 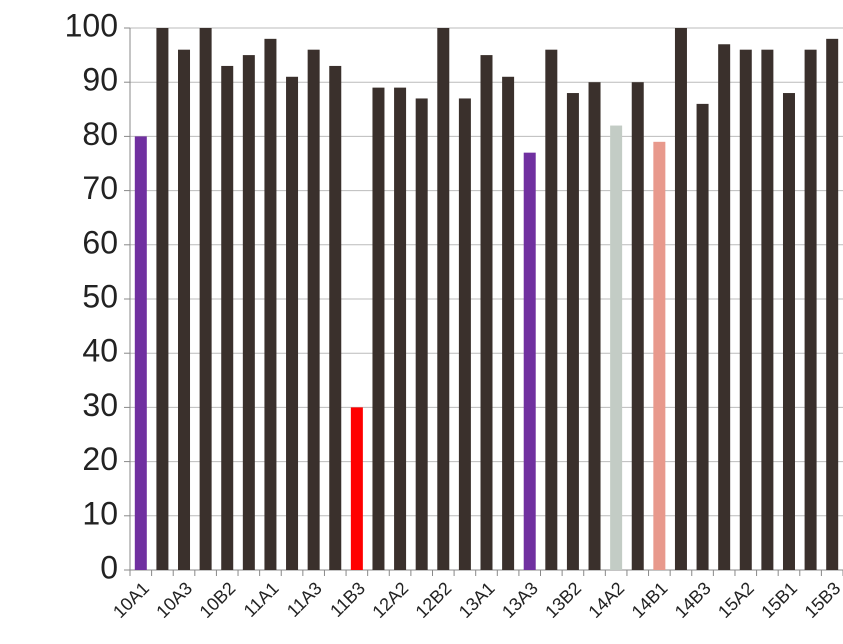 What do you see at coordinates (347, 599) in the screenshot?
I see `x-tick-label: 11B3` at bounding box center [347, 599].